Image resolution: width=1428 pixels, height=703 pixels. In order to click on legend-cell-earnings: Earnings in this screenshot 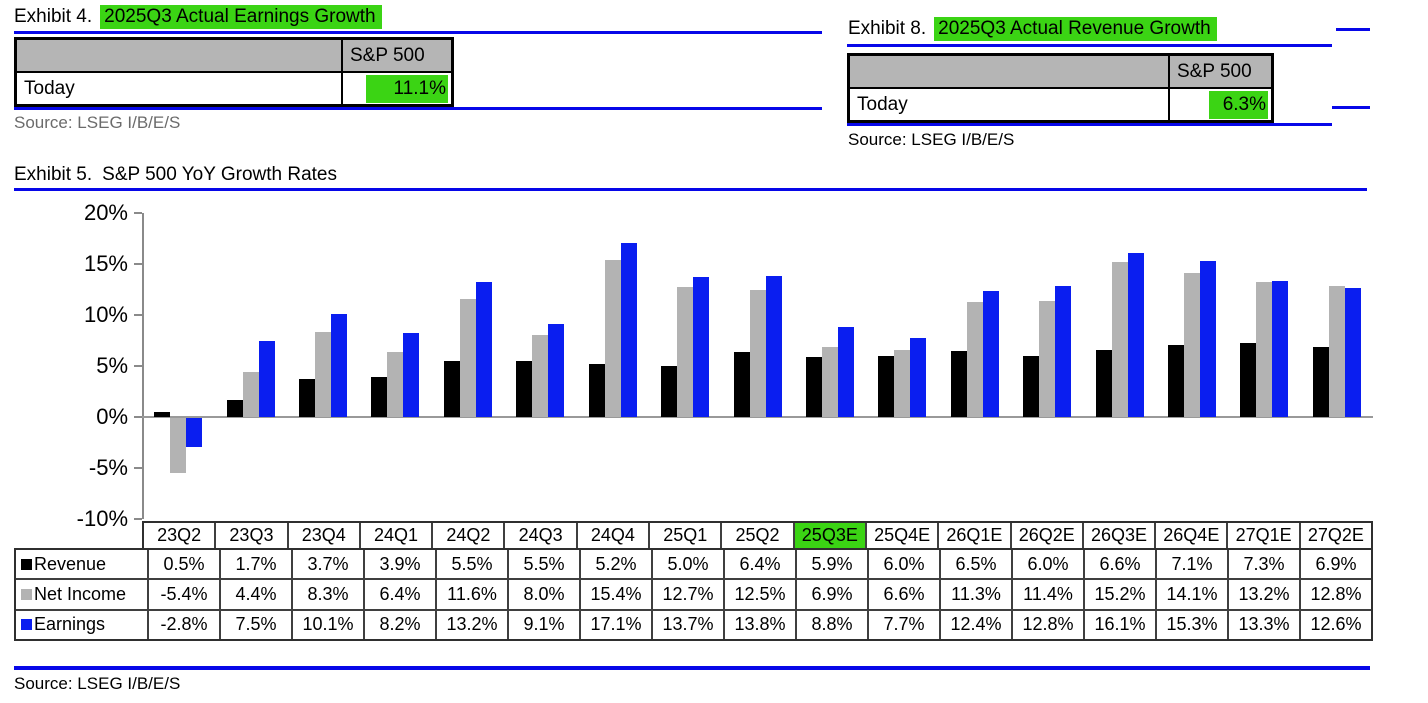, I will do `click(82, 624)`.